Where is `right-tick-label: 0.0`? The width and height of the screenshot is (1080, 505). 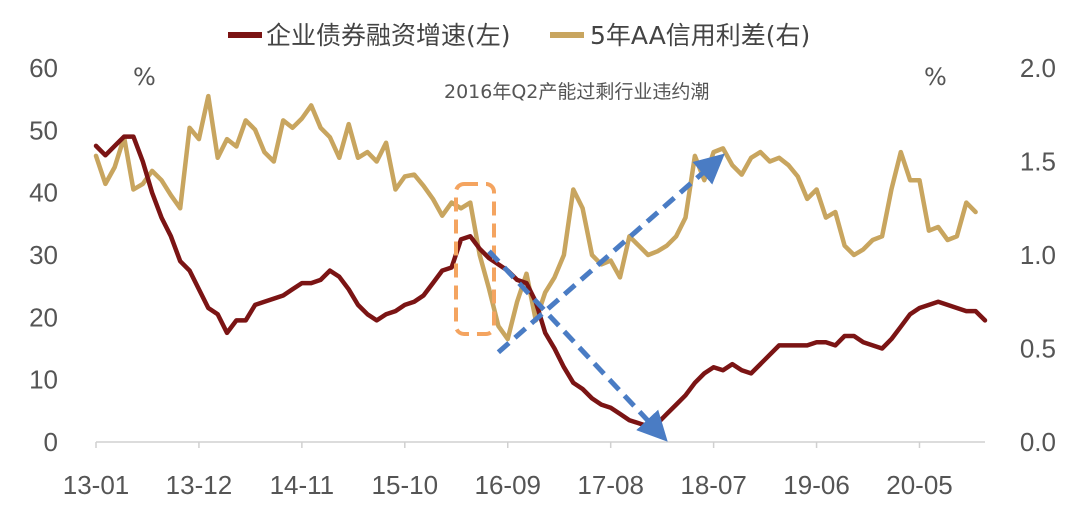 right-tick-label: 0.0 is located at coordinates (1038, 442).